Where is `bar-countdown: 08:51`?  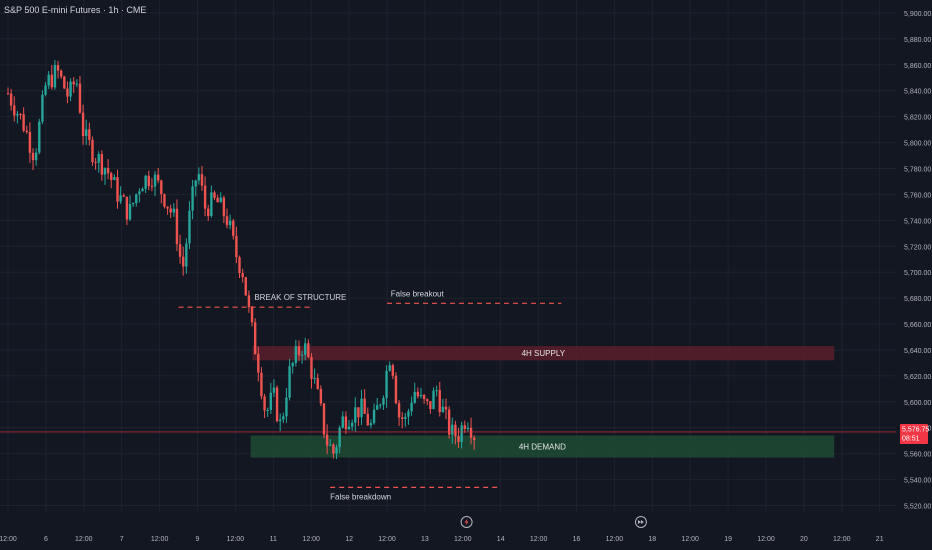
bar-countdown: 08:51 is located at coordinates (911, 438).